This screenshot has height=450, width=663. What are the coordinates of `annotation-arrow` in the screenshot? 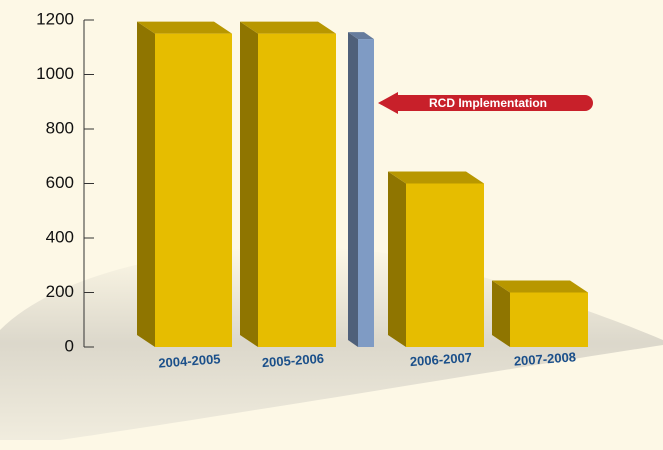 It's located at (485, 103).